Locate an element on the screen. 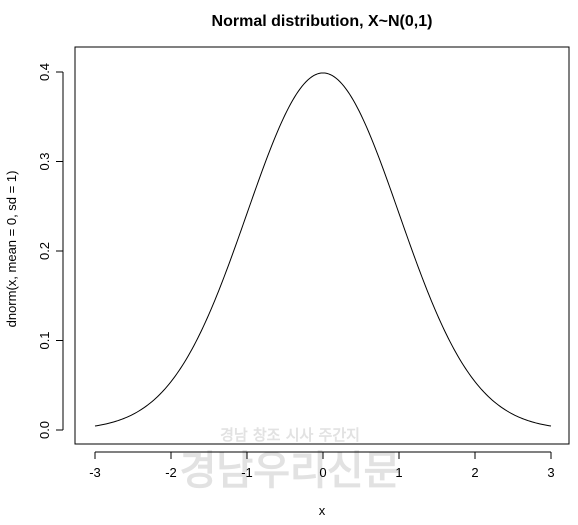  x-tick-label: 1 is located at coordinates (398, 472).